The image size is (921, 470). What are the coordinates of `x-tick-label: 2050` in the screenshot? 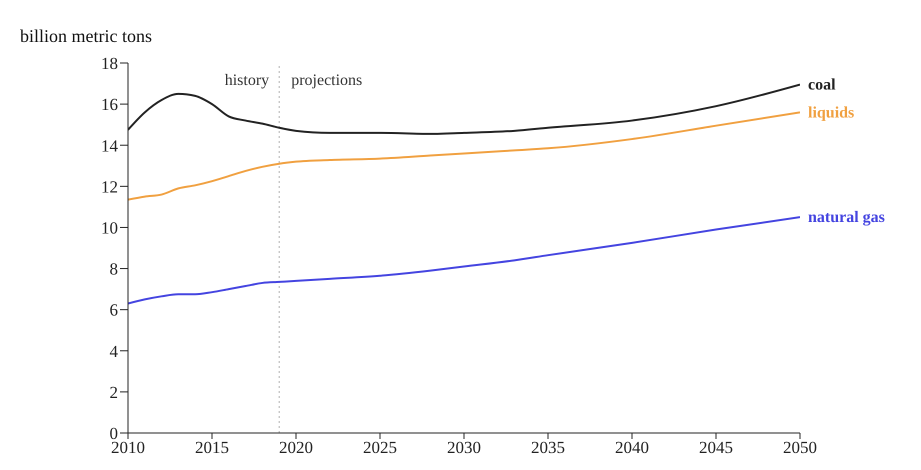 It's located at (800, 448).